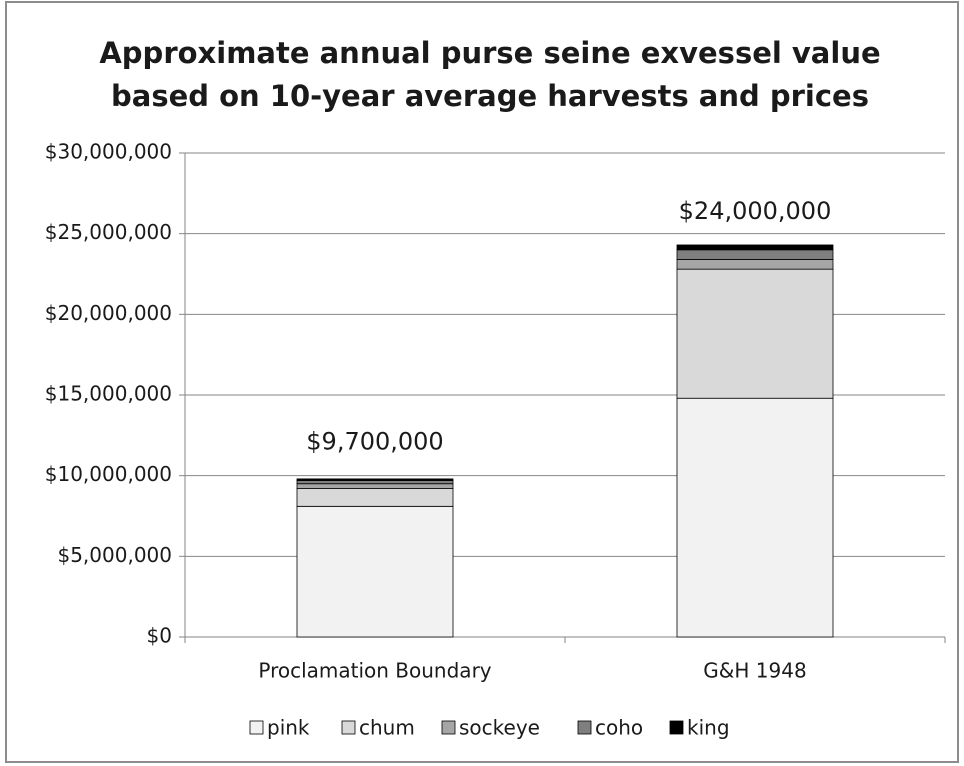 This screenshot has width=964, height=766. I want to click on x-tick-label: Proclamation Boundary, so click(374, 671).